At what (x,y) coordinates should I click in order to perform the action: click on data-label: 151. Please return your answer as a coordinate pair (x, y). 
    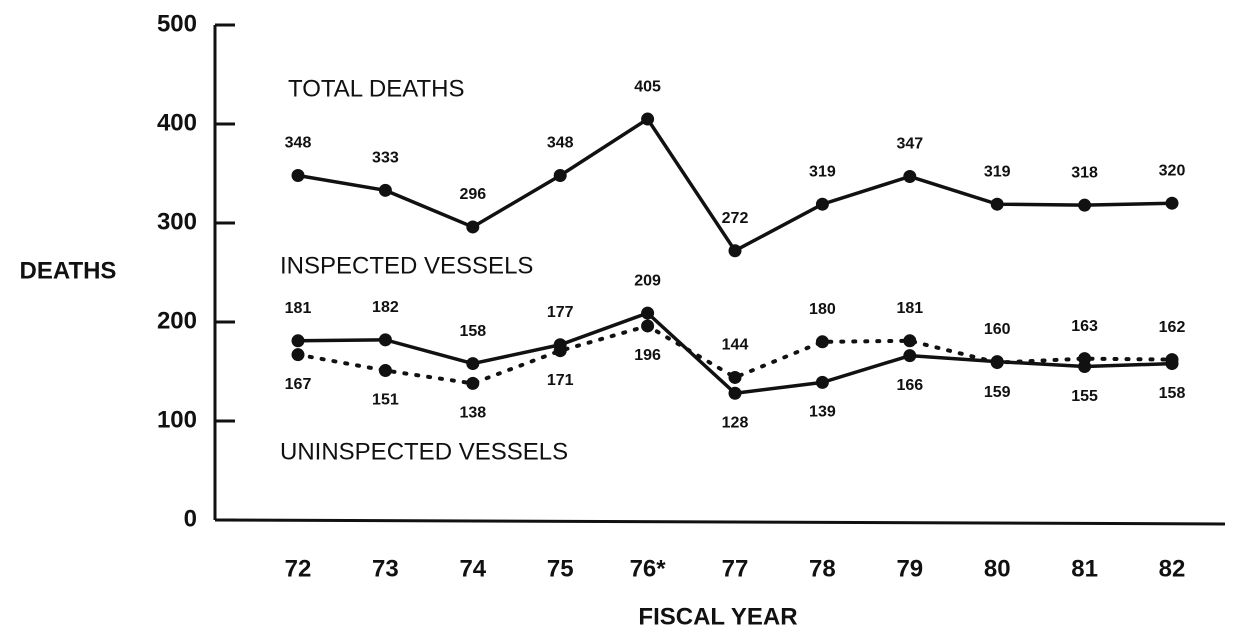
    Looking at the image, I should click on (385, 400).